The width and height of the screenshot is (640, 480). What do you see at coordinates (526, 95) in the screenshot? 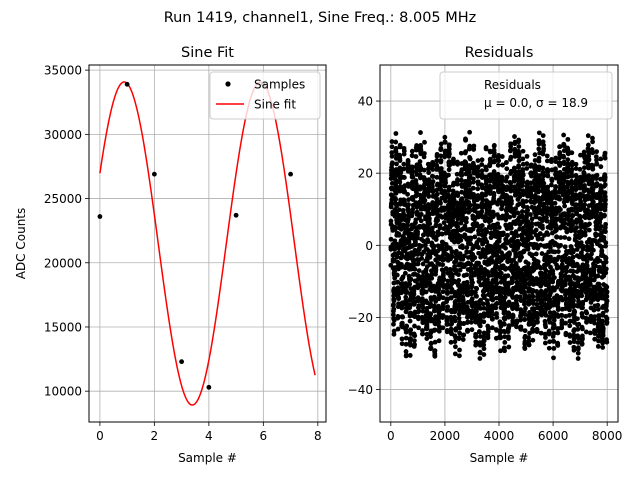
I see `residuals-legend-box` at bounding box center [526, 95].